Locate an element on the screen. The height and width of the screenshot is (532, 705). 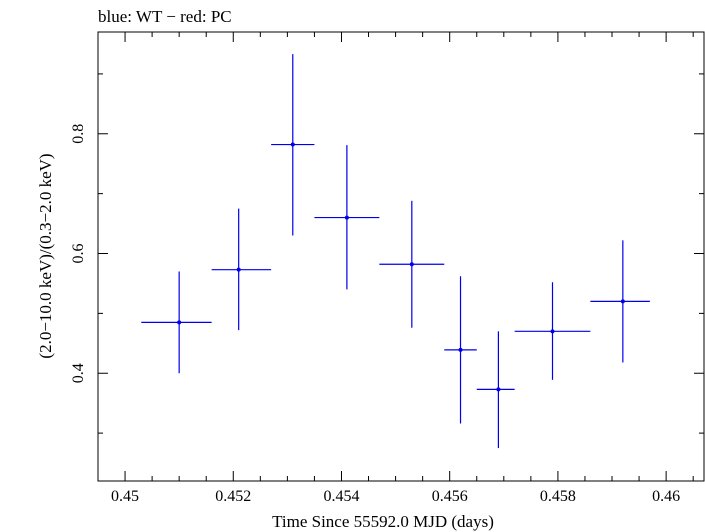
x-tick-label: 0.452 is located at coordinates (233, 496).